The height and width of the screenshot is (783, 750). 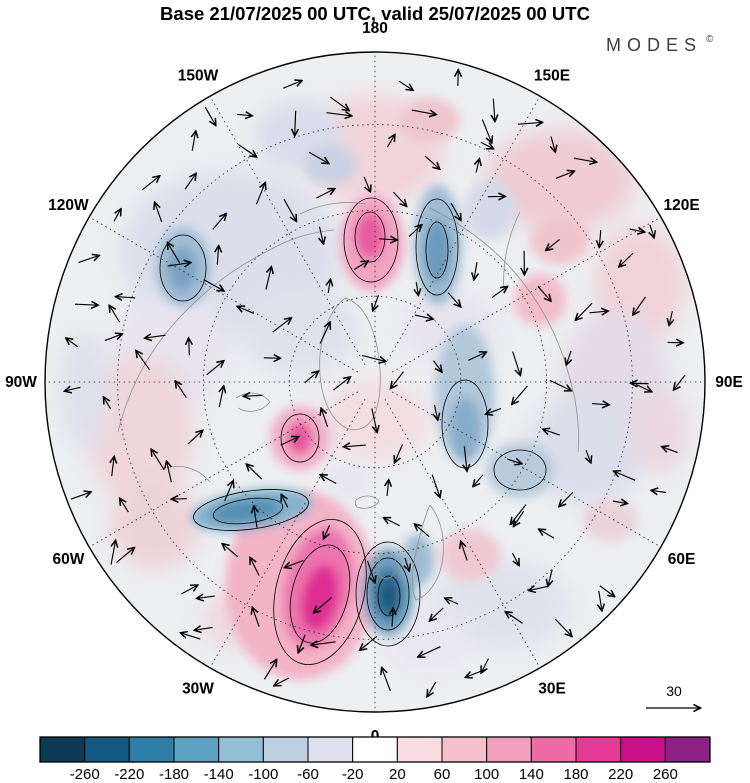 I want to click on colorbar-tick-label: -60, so click(x=308, y=774).